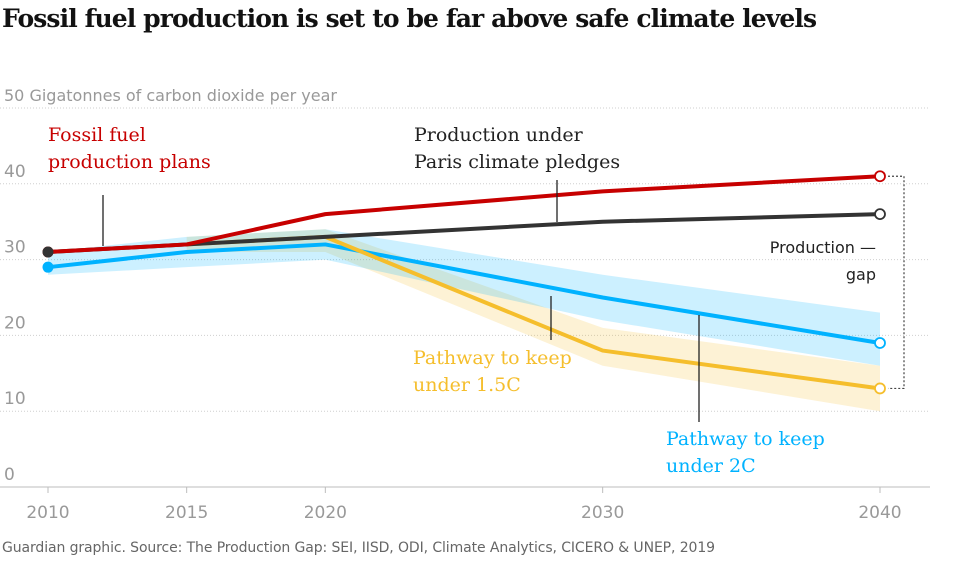 The image size is (961, 571). What do you see at coordinates (9, 475) in the screenshot?
I see `y-tick-label-0: 0` at bounding box center [9, 475].